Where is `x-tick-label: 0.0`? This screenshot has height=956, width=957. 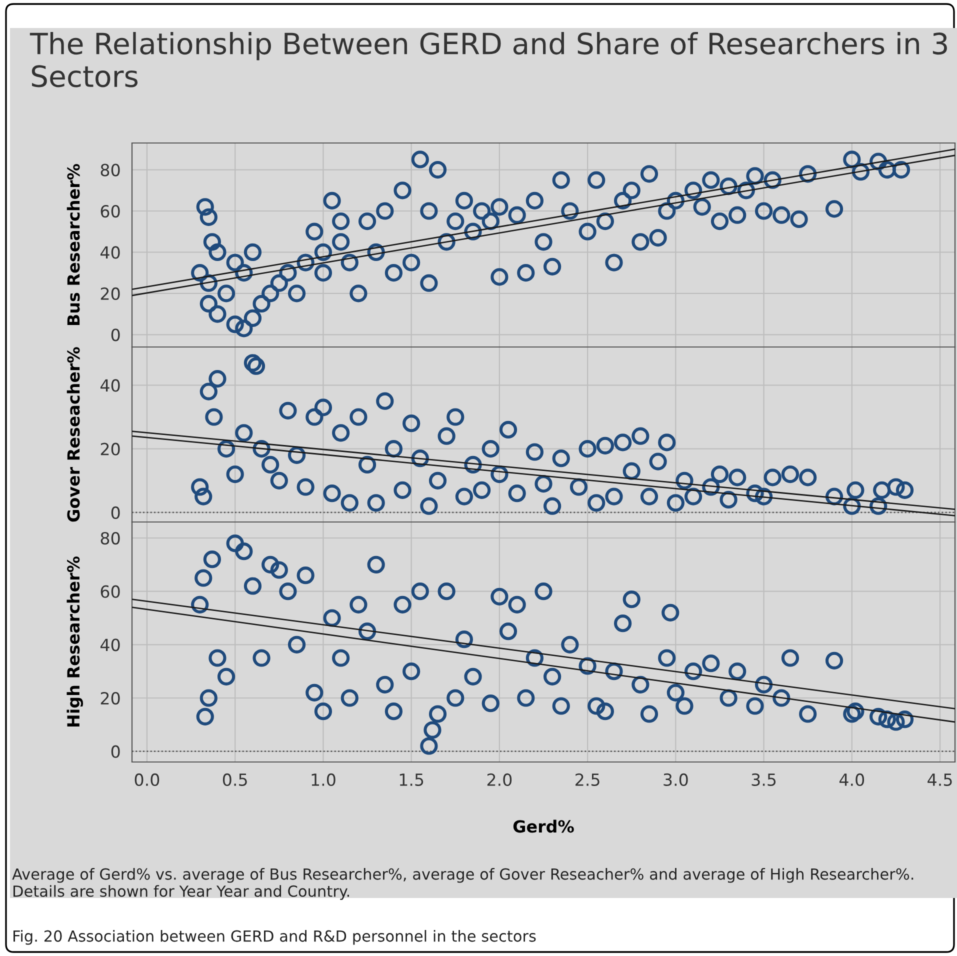 x-tick-label: 0.0 is located at coordinates (147, 779).